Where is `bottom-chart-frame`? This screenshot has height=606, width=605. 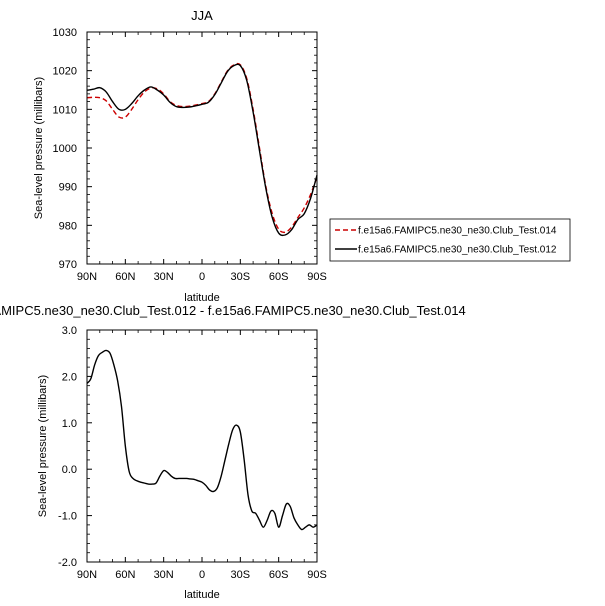 bottom-chart-frame is located at coordinates (202, 446).